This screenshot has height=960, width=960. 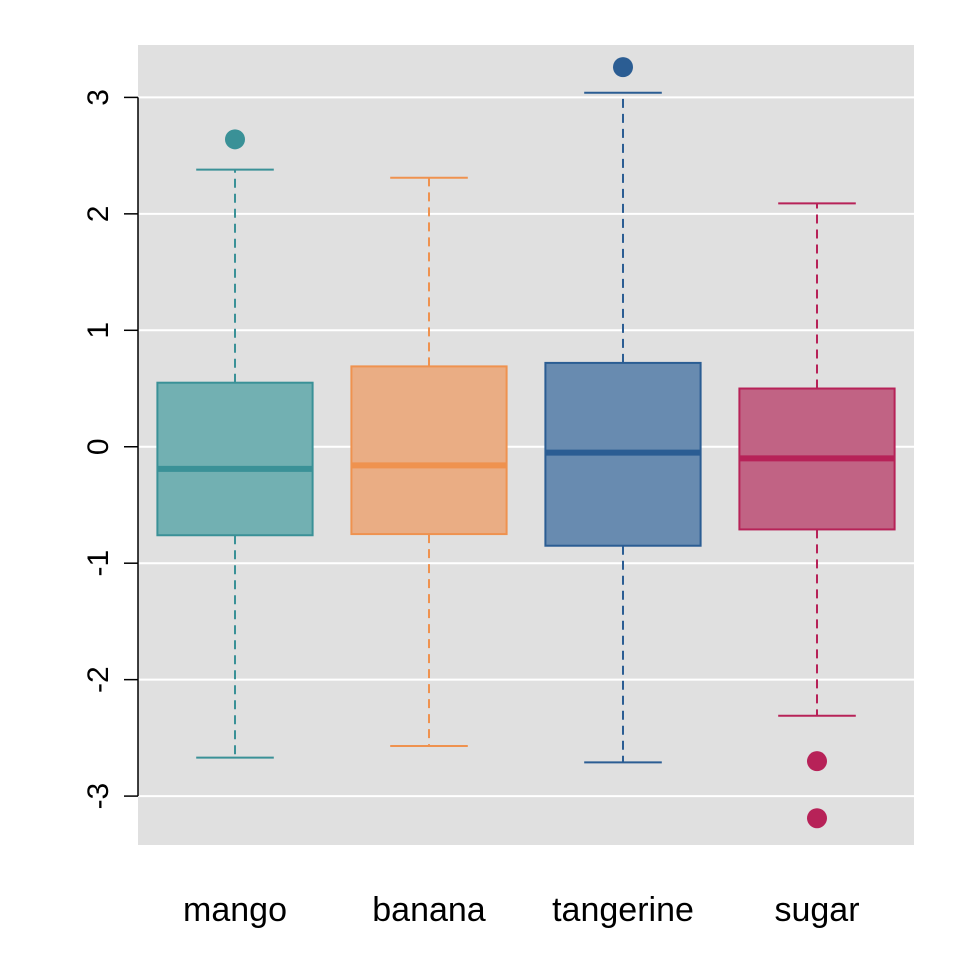 I want to click on x-category-label: tangerine, so click(x=623, y=910).